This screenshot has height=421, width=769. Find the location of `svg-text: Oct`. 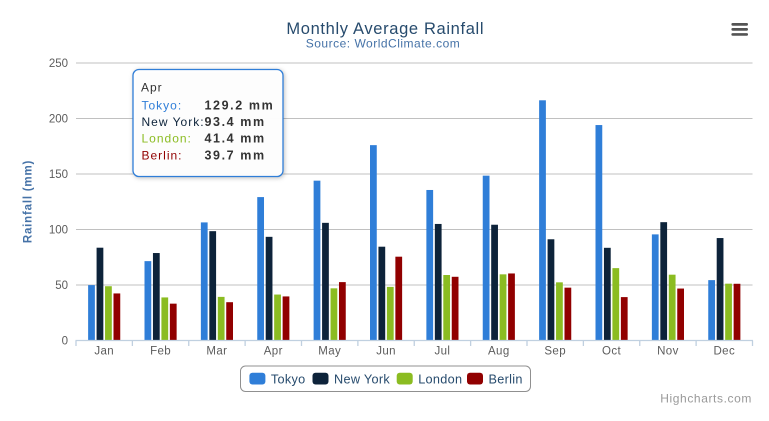

svg-text: Oct is located at coordinates (611, 352).